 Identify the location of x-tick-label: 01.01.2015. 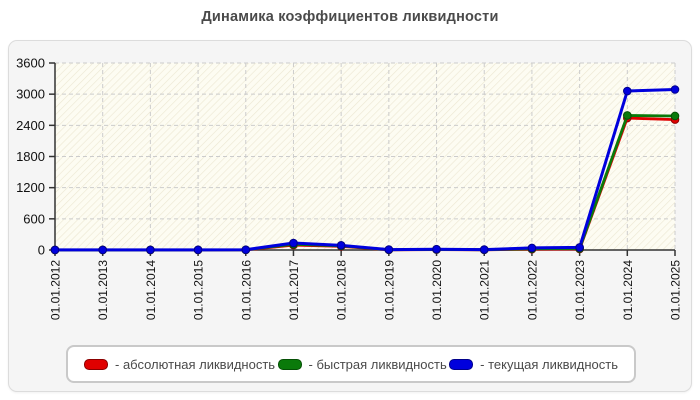
(199, 290).